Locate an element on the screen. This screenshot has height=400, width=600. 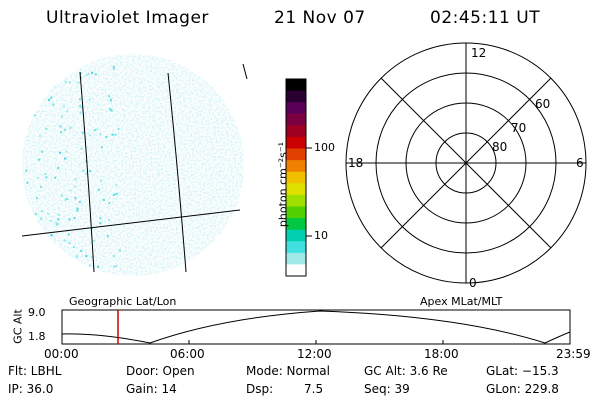
lat-60-label: 60 is located at coordinates (543, 104).